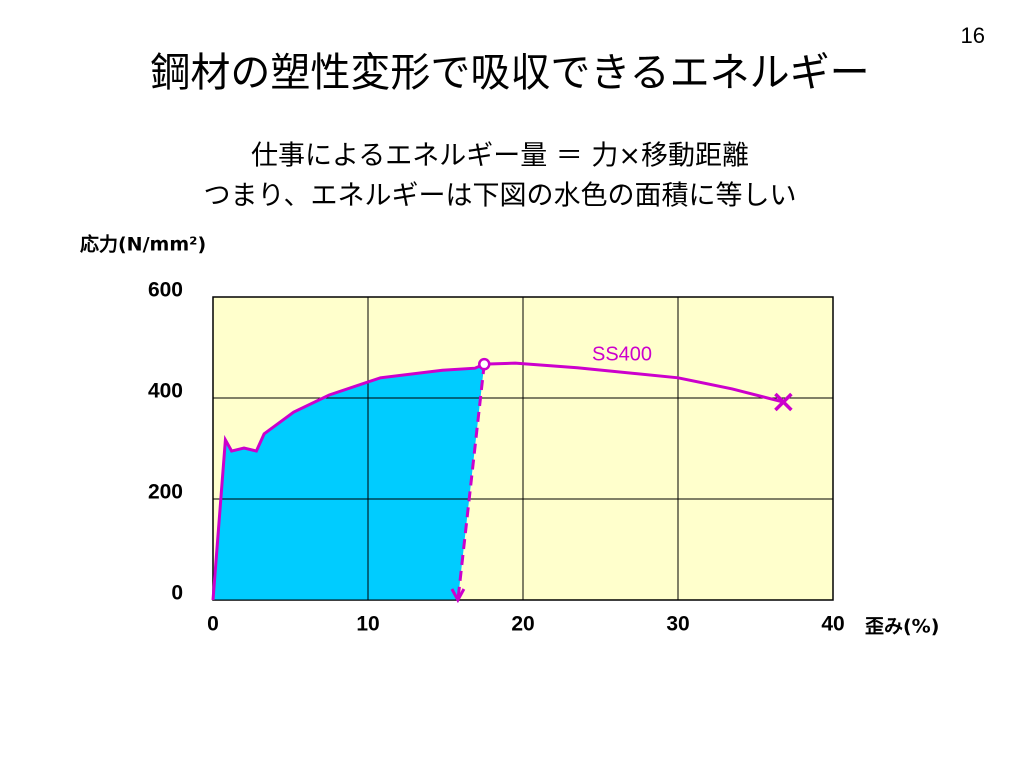  I want to click on x-tick-label: 20, so click(522, 624).